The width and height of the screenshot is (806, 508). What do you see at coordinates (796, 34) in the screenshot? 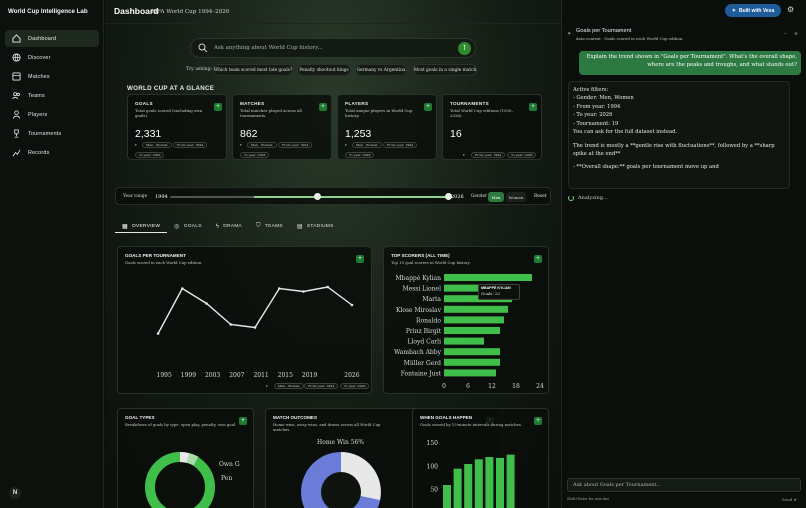
I see `close-icon: ×` at bounding box center [796, 34].